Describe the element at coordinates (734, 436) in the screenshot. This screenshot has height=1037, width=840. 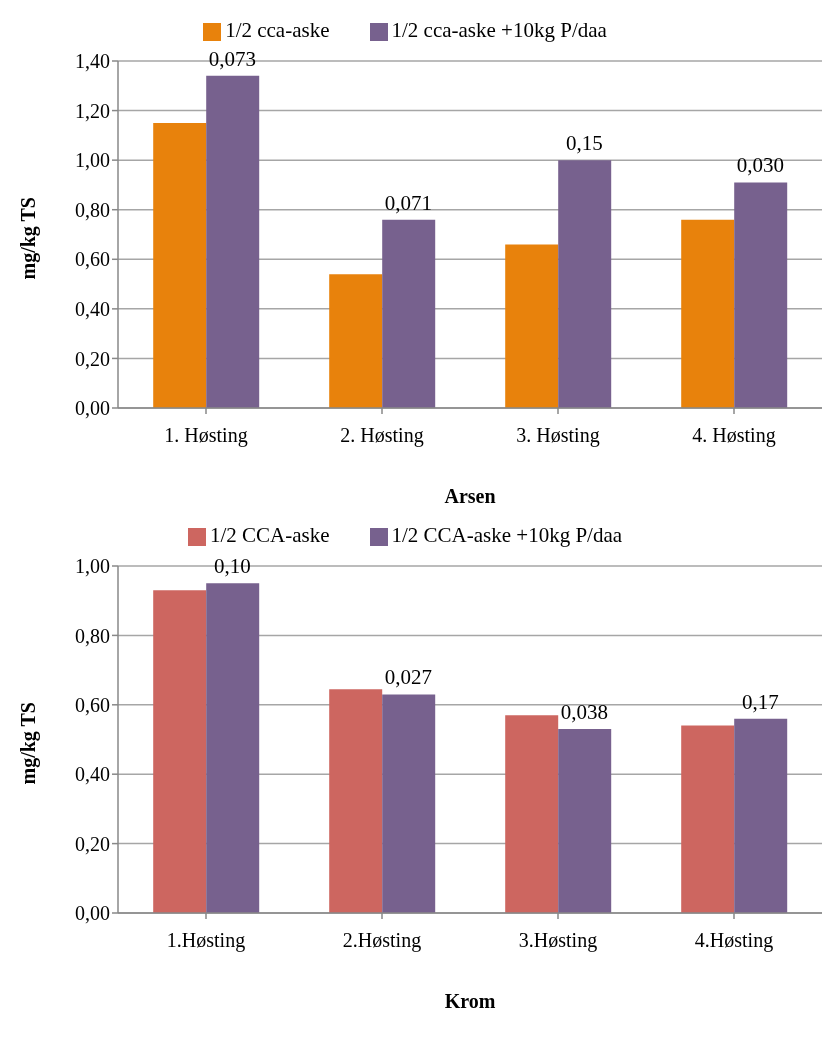
I see `x-tick-label: 4. Høsting` at that location.